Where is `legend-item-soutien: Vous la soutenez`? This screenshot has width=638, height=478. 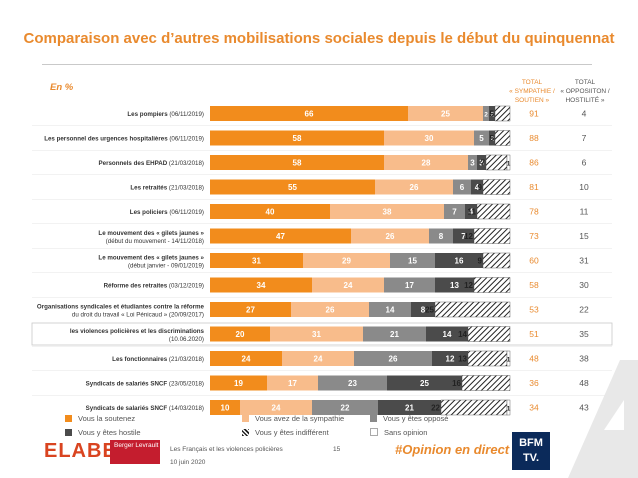 legend-item-soutien: Vous la soutenez is located at coordinates (100, 418).